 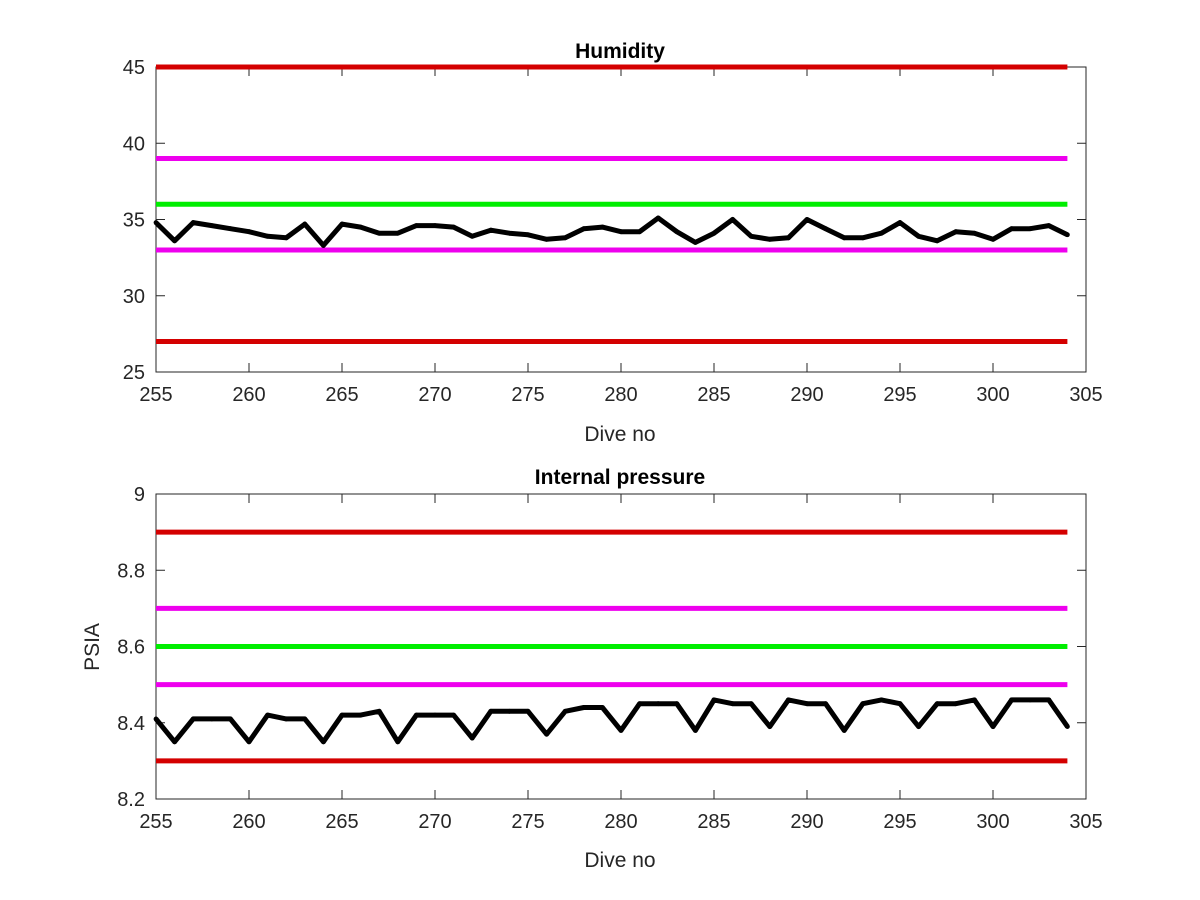 I want to click on humidity-x-tick-label: 285, so click(x=713, y=395).